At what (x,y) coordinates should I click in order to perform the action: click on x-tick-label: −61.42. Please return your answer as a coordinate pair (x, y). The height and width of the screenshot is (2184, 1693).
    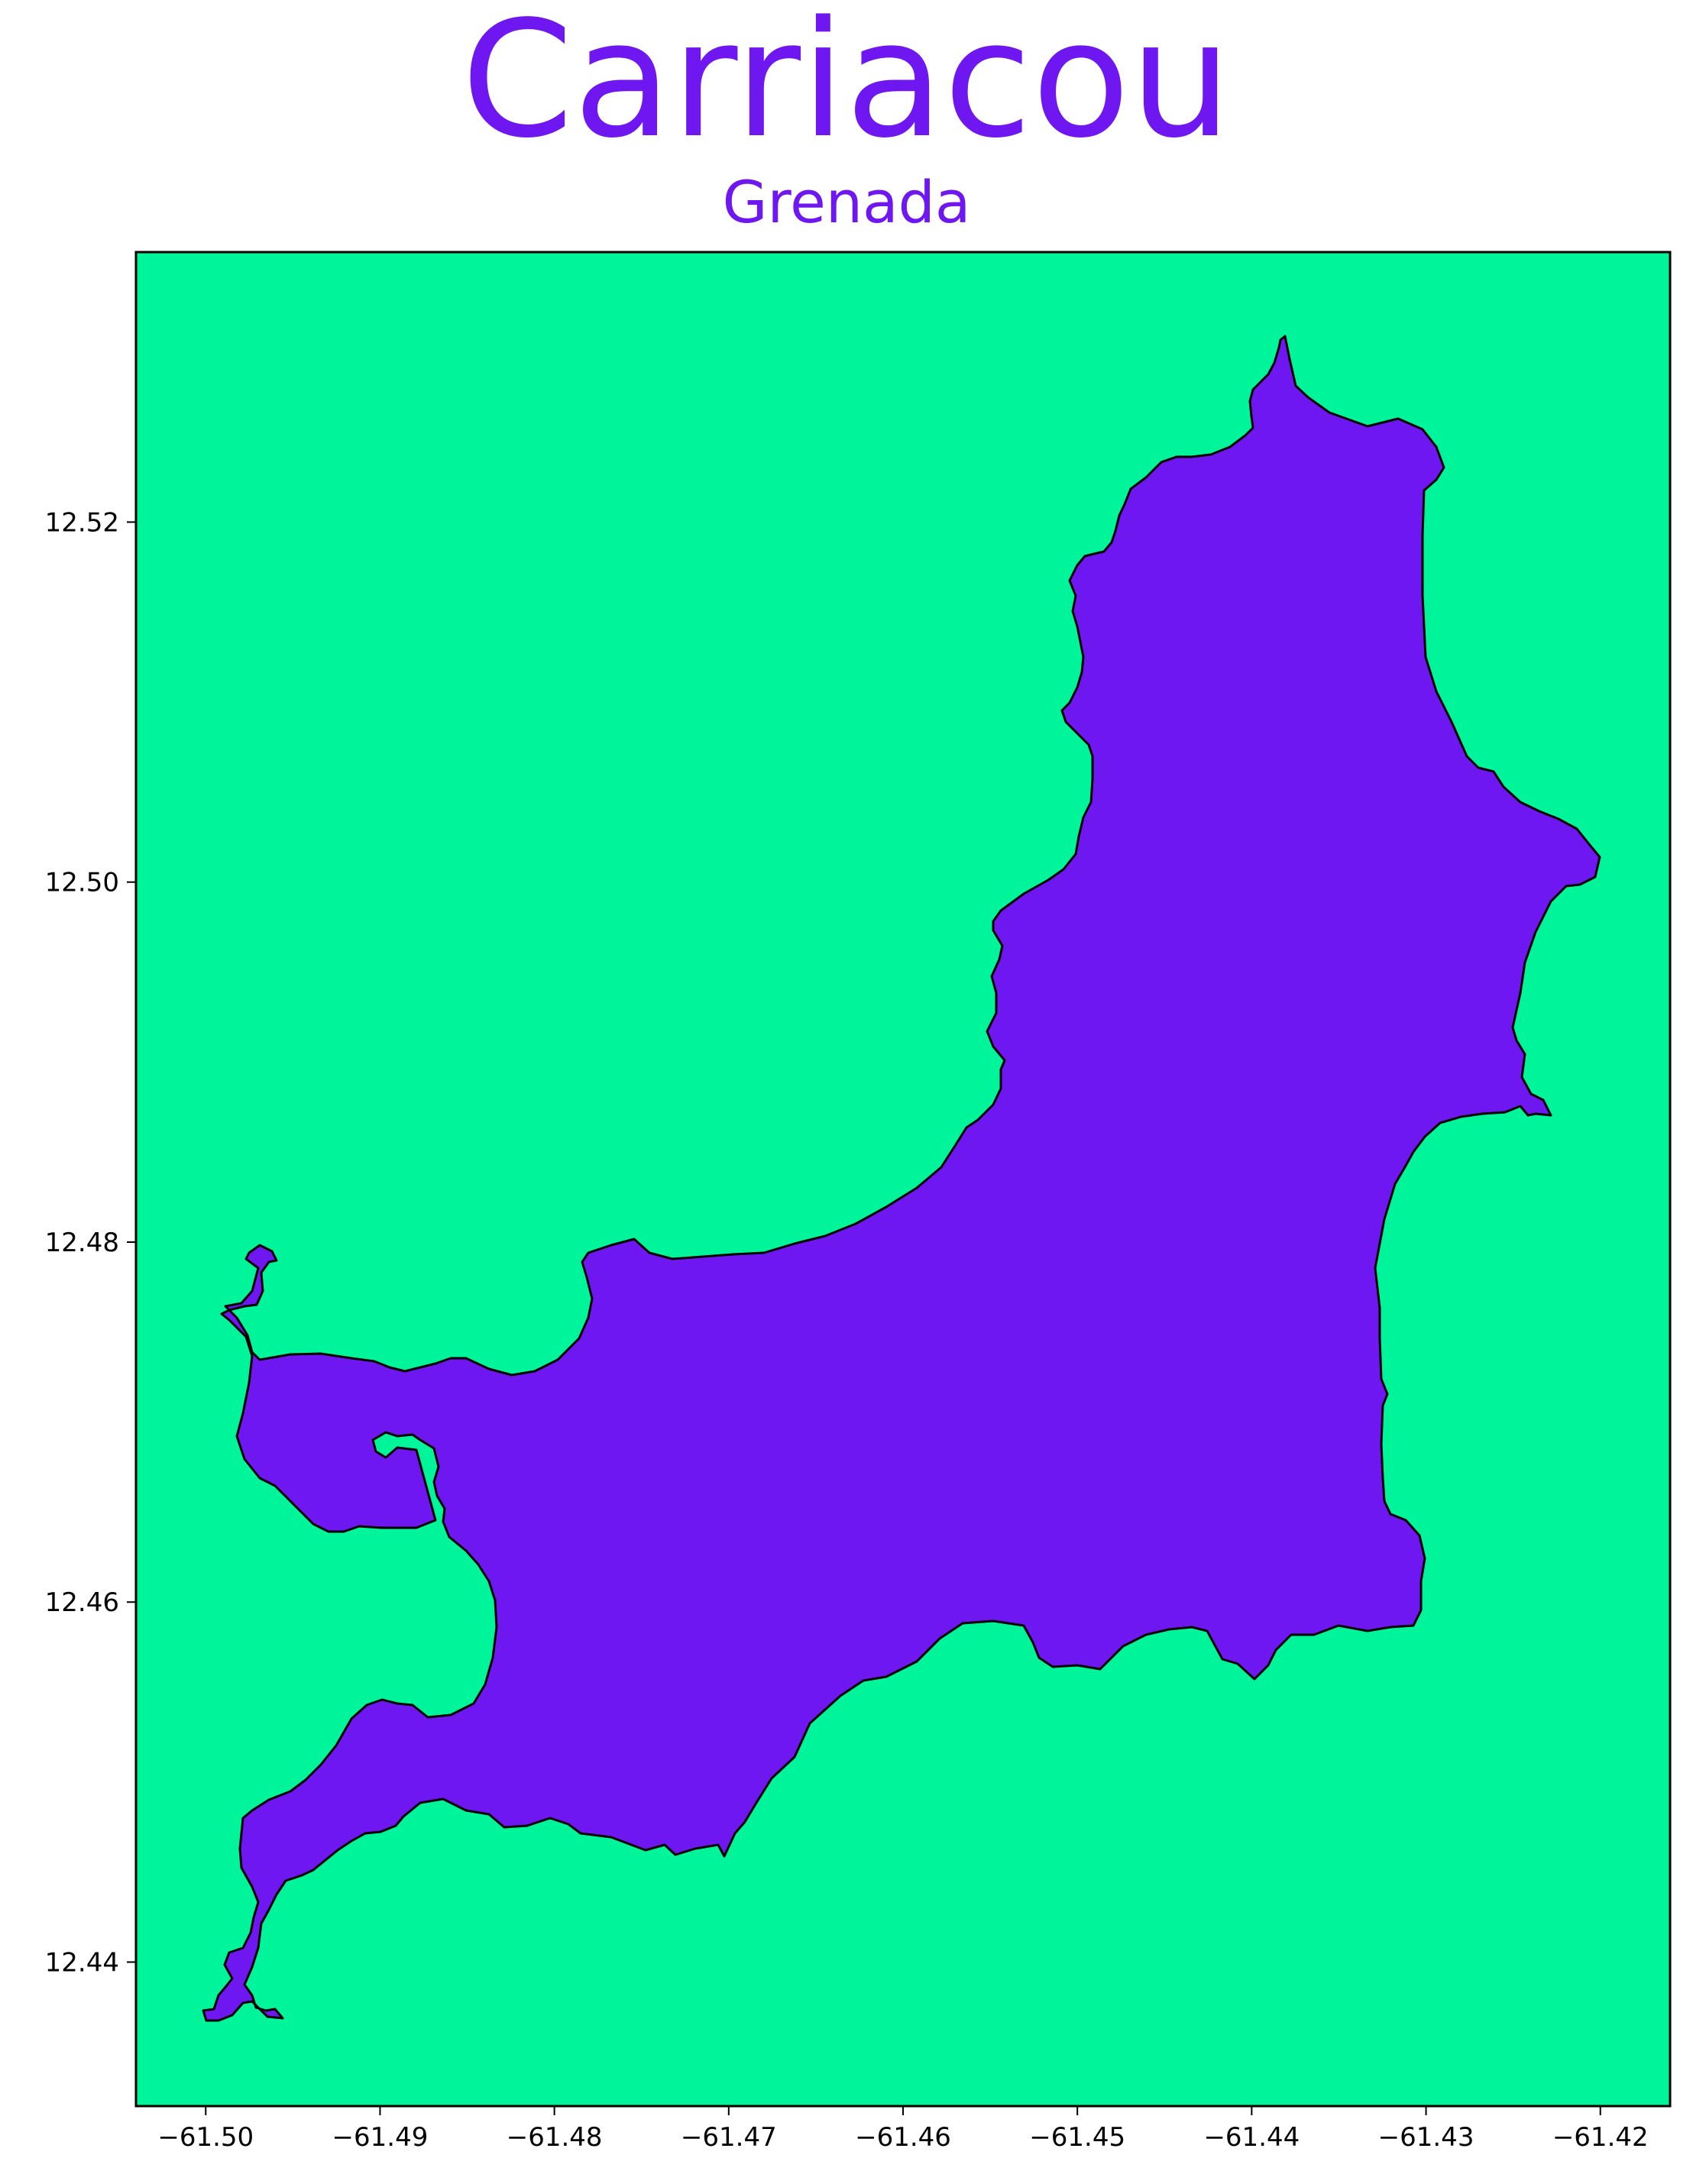
    Looking at the image, I should click on (1600, 2137).